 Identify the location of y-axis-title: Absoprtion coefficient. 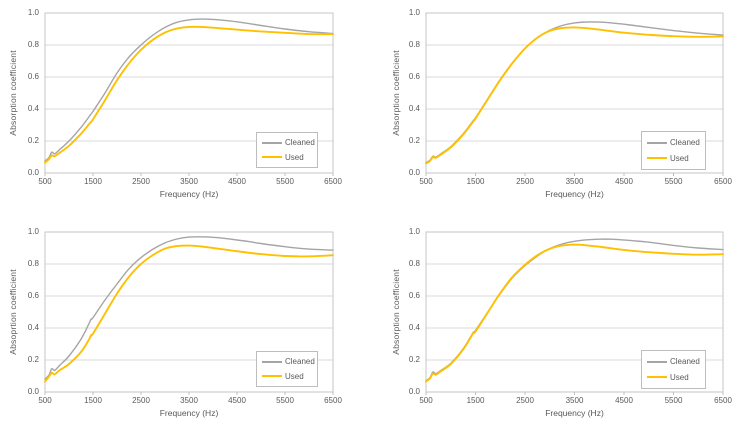
(13, 312).